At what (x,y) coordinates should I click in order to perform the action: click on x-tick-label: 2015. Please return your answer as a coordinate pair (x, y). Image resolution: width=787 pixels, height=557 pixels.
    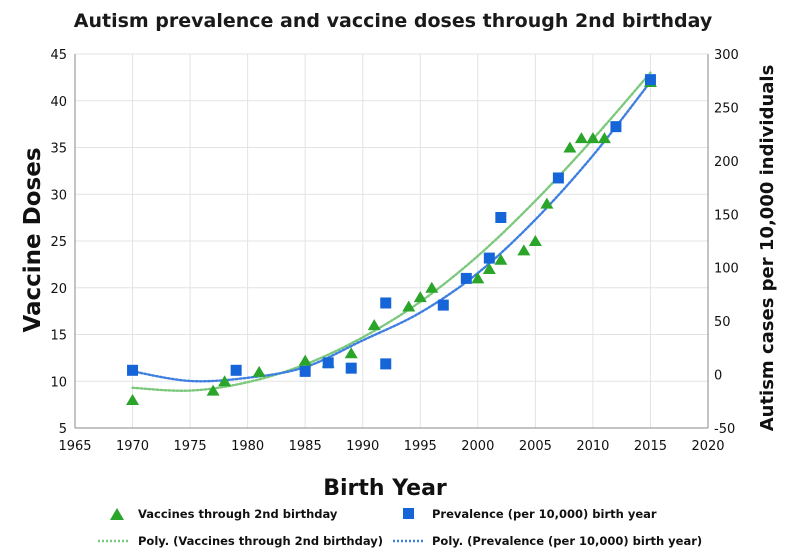
    Looking at the image, I should click on (650, 446).